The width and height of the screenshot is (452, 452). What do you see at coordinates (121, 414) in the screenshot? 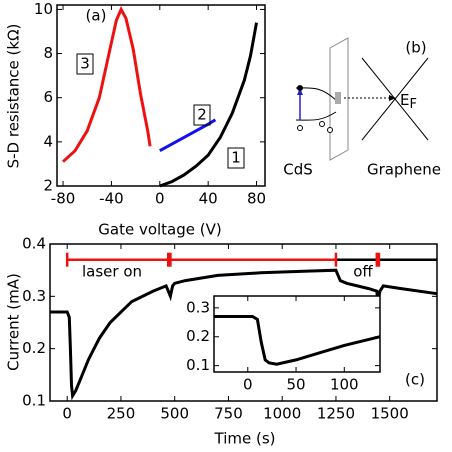
I see `x-tick-label: 250` at bounding box center [121, 414].